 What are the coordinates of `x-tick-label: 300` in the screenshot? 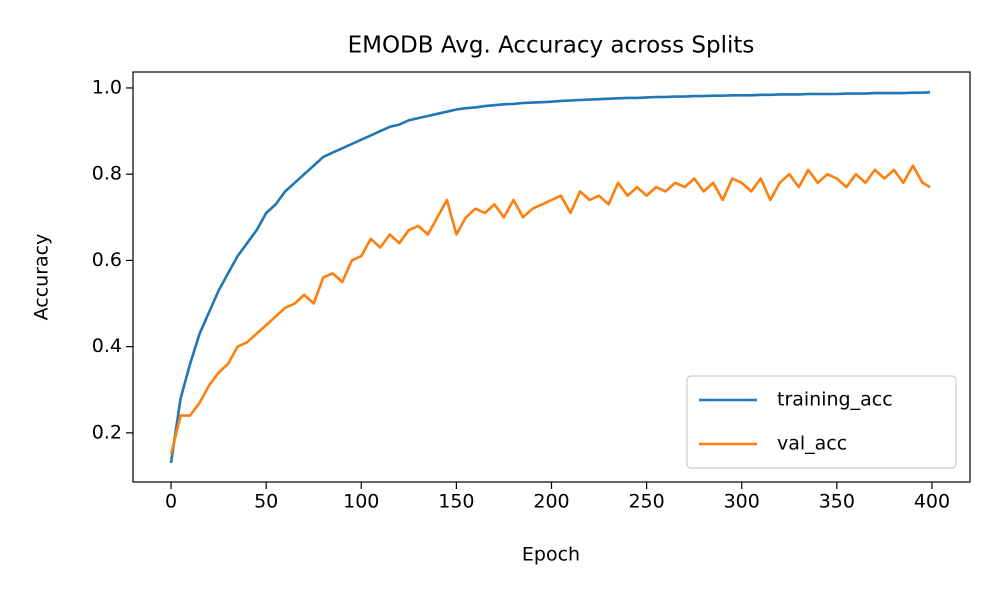 It's located at (742, 502).